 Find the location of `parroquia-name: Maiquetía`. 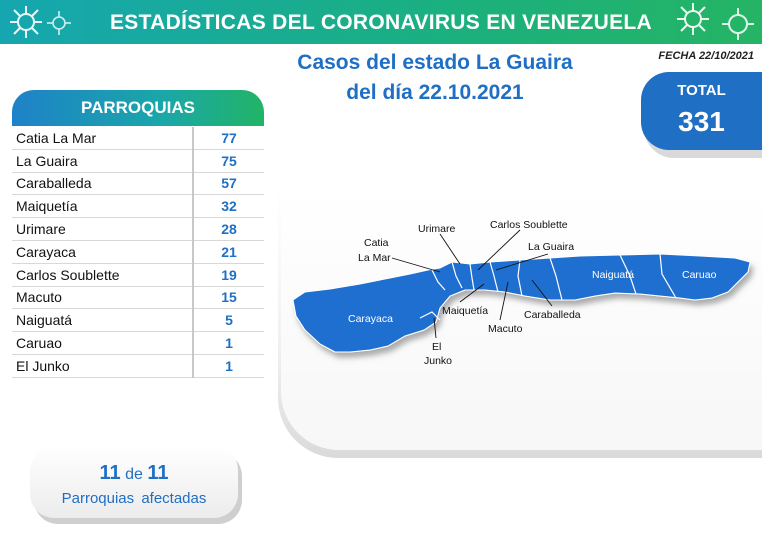

parroquia-name: Maiquetía is located at coordinates (103, 206).